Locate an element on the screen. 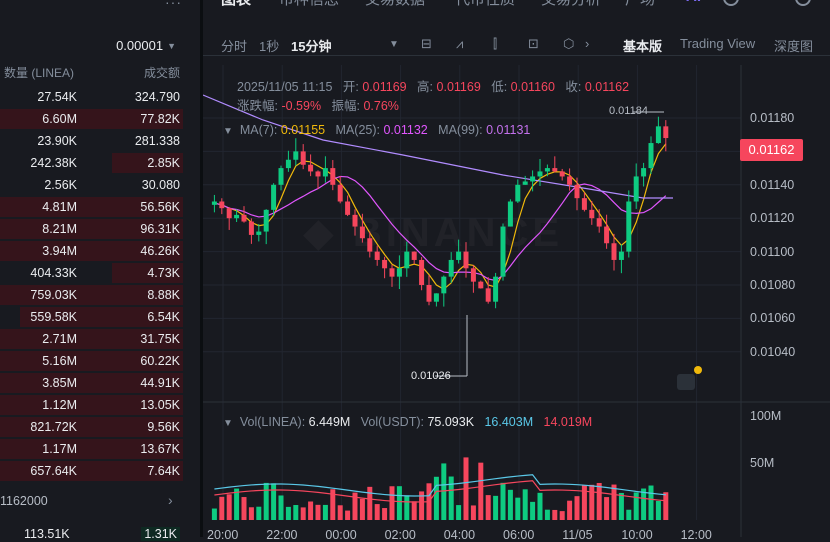 Image resolution: width=830 pixels, height=542 pixels. ask-qty: 2.71M is located at coordinates (59, 339).